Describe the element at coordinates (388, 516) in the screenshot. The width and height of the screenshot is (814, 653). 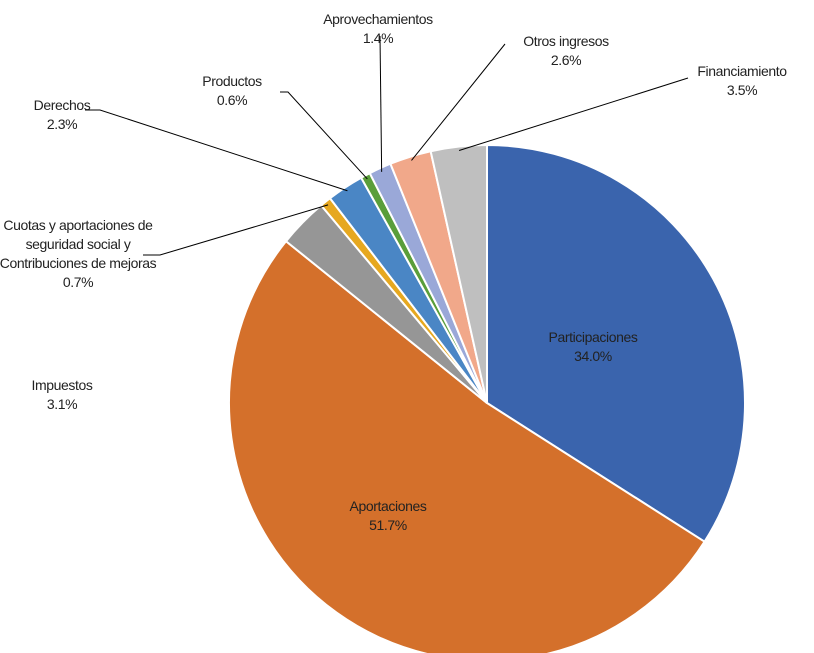
I see `slice-label: Aportaciones 51.7%` at that location.